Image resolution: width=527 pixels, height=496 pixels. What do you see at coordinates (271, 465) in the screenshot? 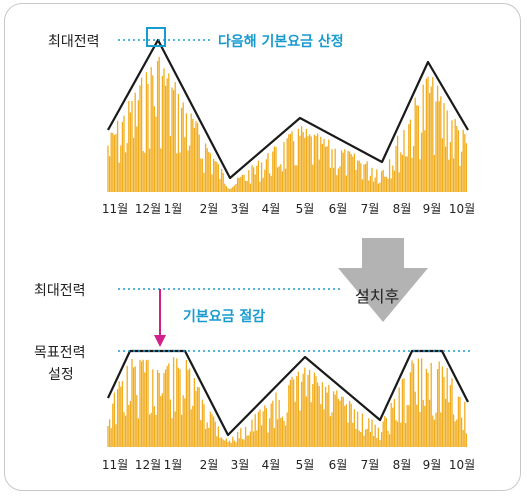
I see `bottom-month-label: 4월` at bounding box center [271, 465].